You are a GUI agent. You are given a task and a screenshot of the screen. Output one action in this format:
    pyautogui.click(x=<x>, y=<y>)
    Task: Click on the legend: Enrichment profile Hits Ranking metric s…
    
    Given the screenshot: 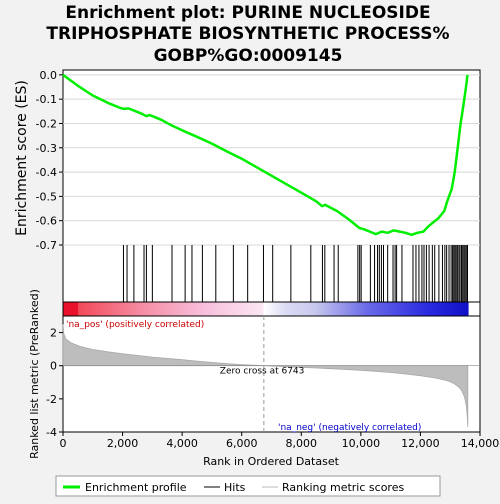 What is the action you would take?
    pyautogui.click(x=248, y=486)
    